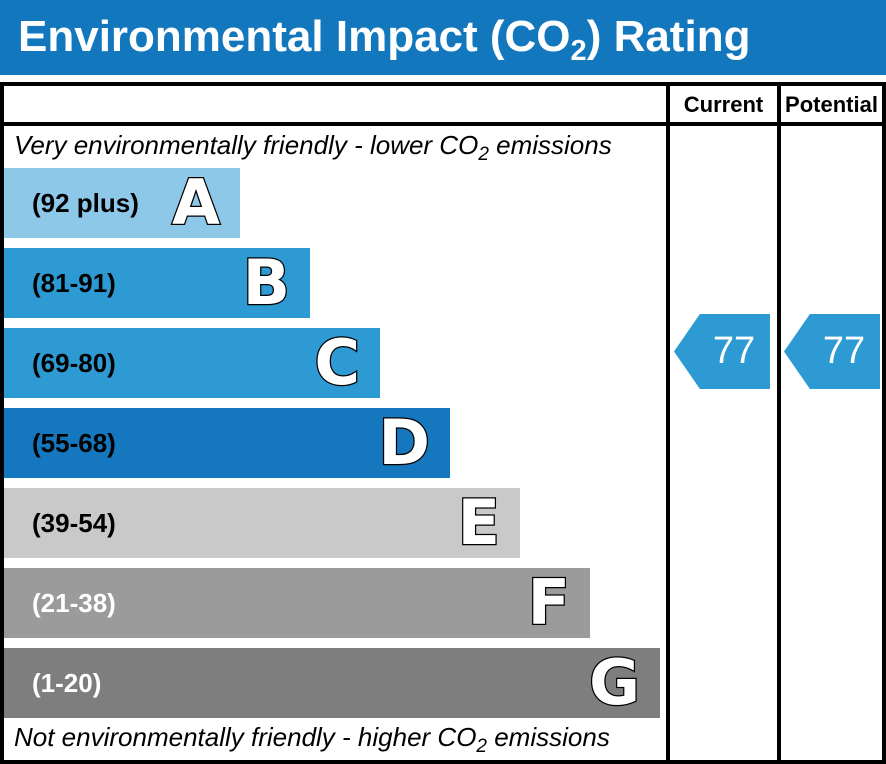 The image size is (886, 764). What do you see at coordinates (443, 124) in the screenshot?
I see `header-row-divider` at bounding box center [443, 124].